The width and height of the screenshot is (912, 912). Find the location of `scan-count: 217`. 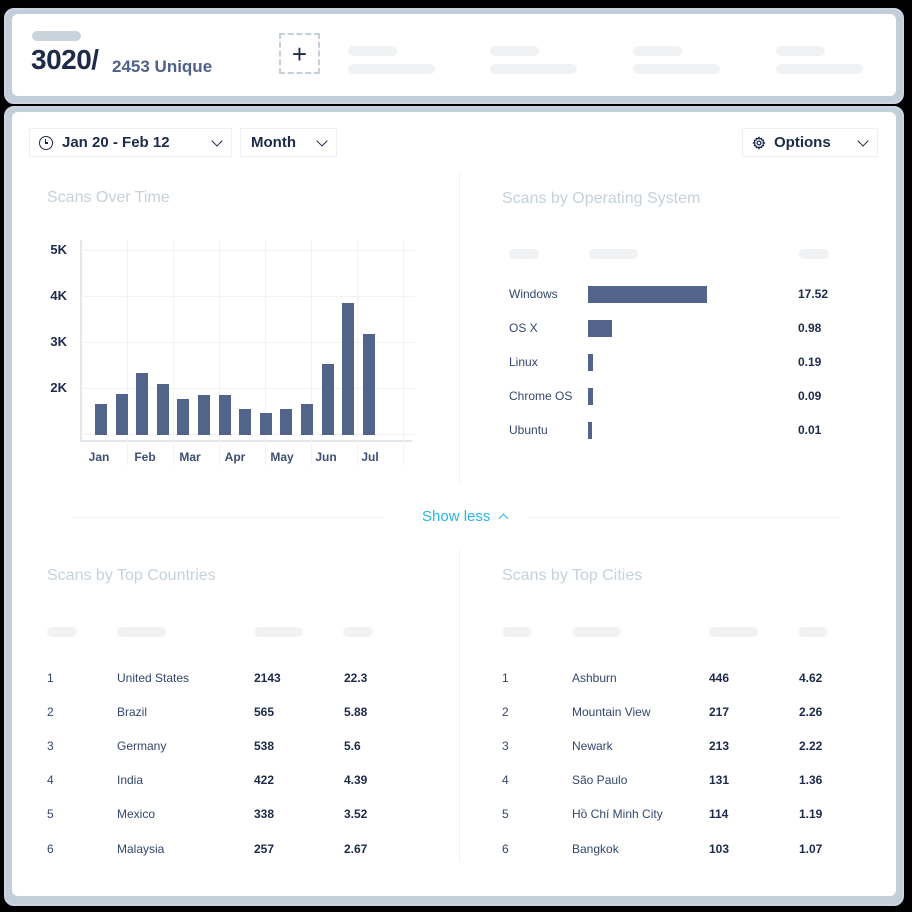

scan-count: 217 is located at coordinates (719, 712).